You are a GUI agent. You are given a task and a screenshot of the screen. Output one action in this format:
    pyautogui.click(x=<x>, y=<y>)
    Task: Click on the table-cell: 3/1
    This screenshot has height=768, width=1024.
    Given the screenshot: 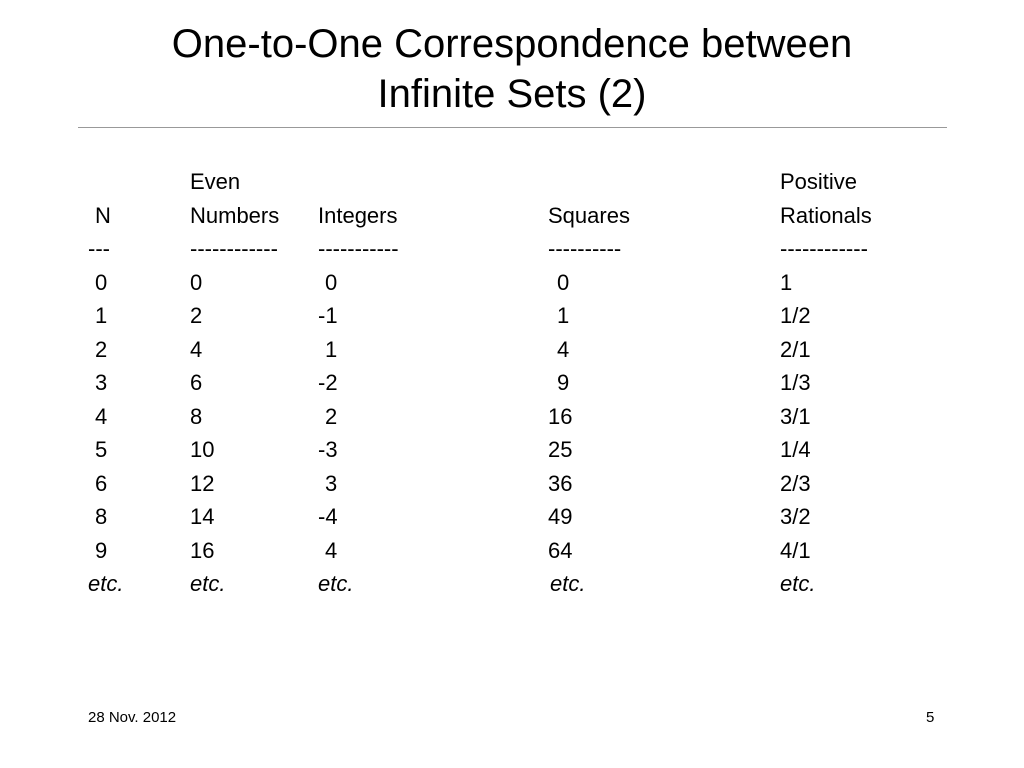 What is the action you would take?
    pyautogui.click(x=795, y=416)
    